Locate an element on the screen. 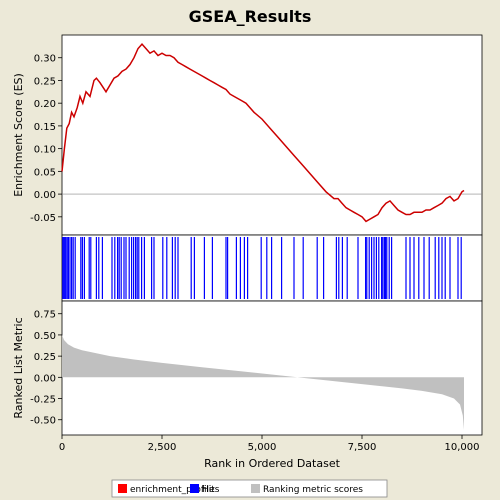 The image size is (500, 500). hit-markers is located at coordinates (262, 268).